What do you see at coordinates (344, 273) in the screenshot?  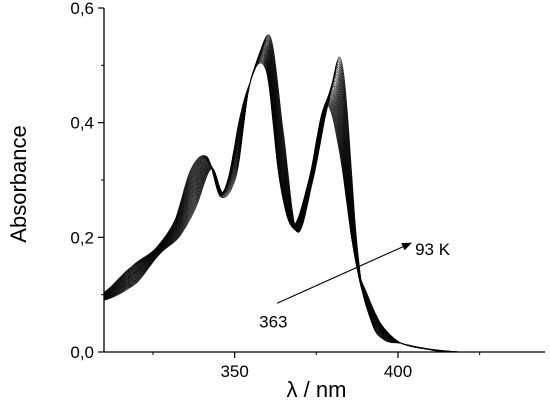 I see `temperature-arrow` at bounding box center [344, 273].